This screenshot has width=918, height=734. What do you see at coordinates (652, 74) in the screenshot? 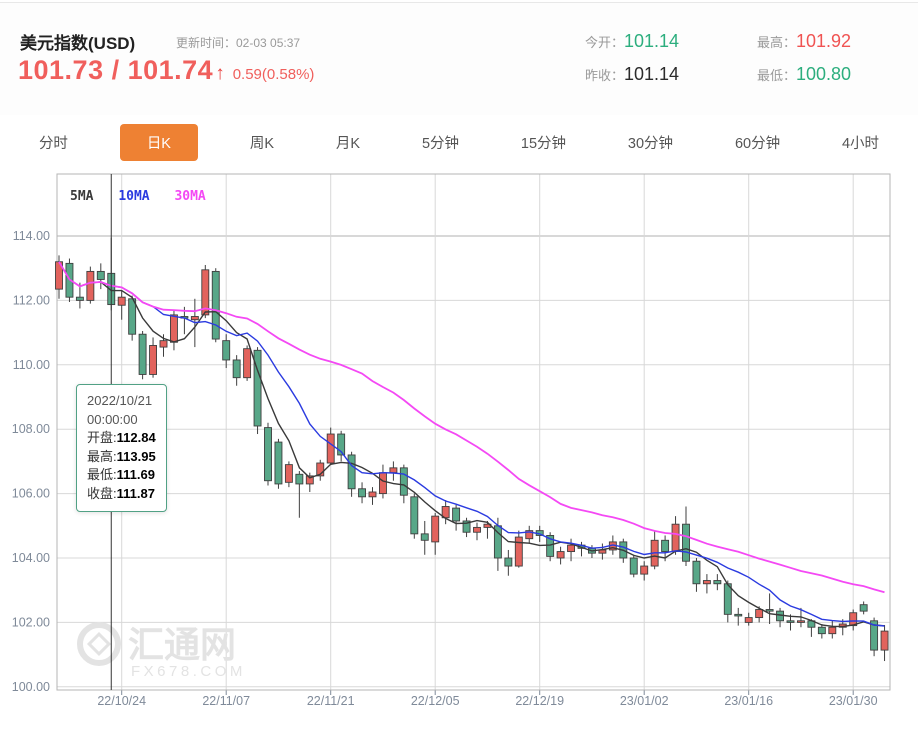
I see `stat-prev-close-value: 101.14` at bounding box center [652, 74].